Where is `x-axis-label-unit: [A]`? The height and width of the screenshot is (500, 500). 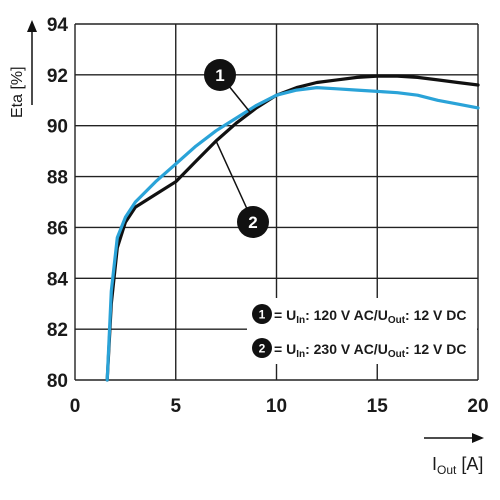
x-axis-label-unit: [A] is located at coordinates (469, 464).